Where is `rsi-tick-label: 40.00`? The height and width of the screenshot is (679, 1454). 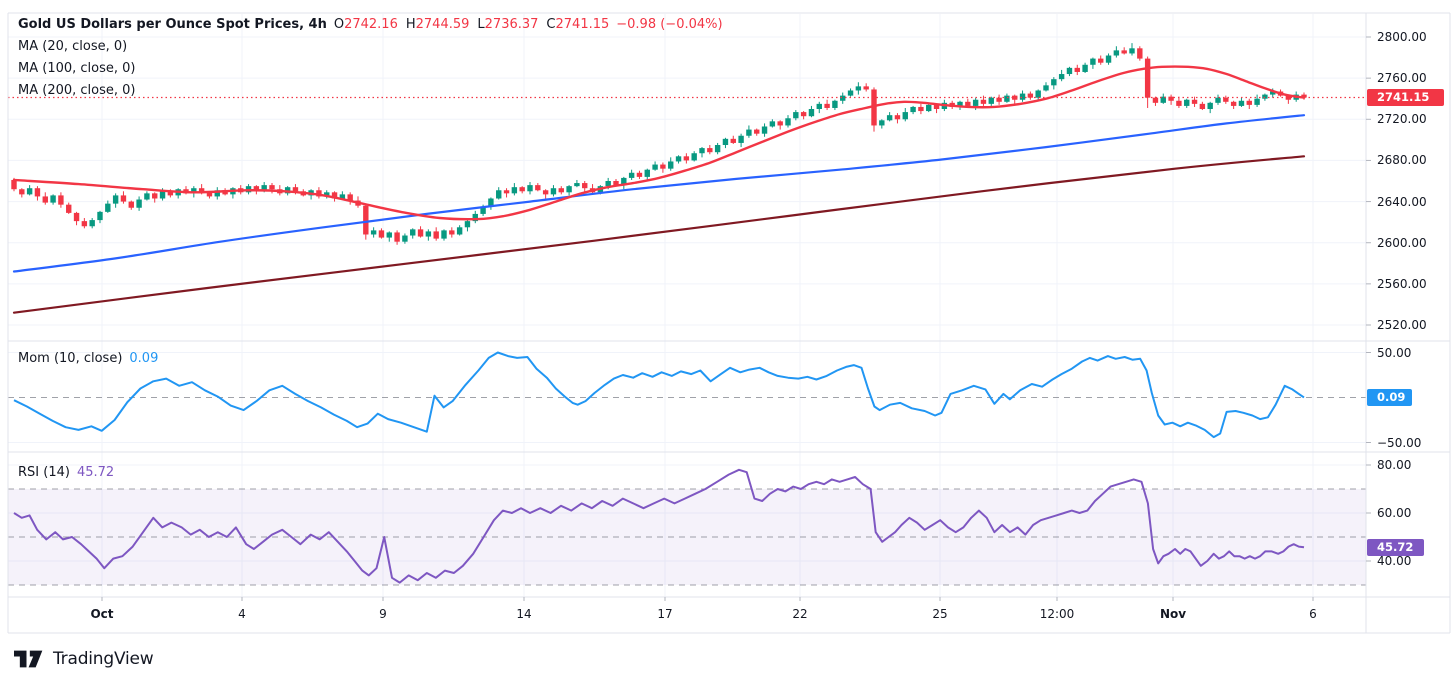
rsi-tick-label: 40.00 is located at coordinates (1394, 561).